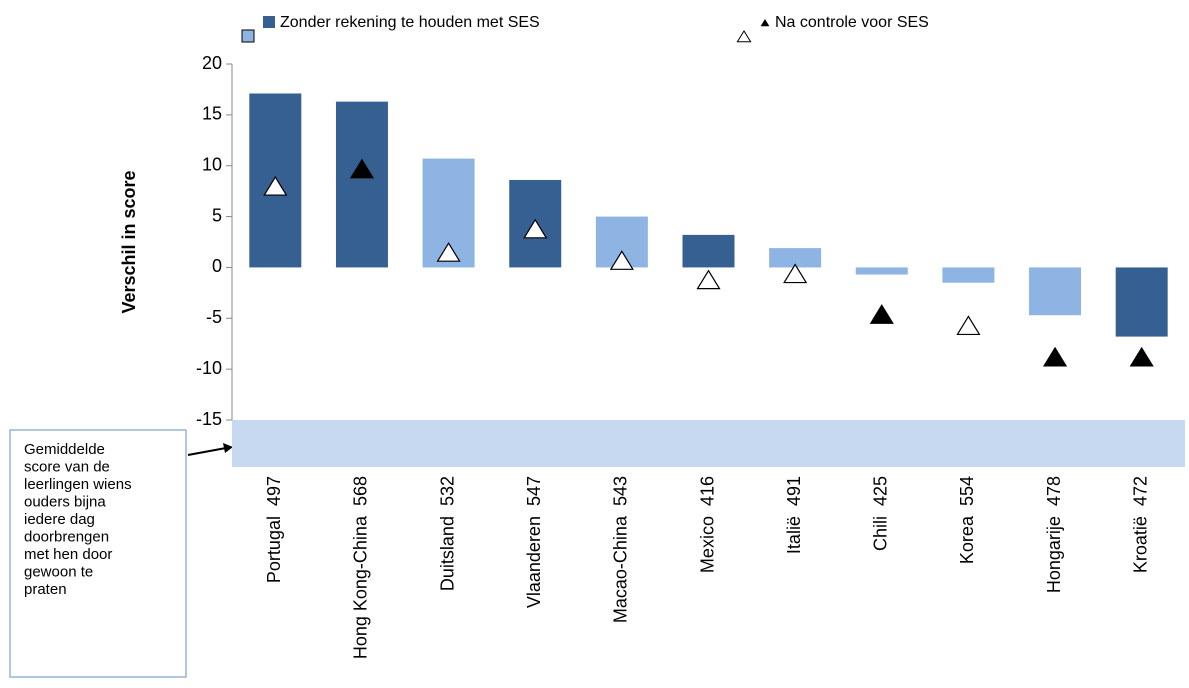 This screenshot has height=688, width=1189. Describe the element at coordinates (621, 549) in the screenshot. I see `x-tick-label: Macao-China 543` at that location.